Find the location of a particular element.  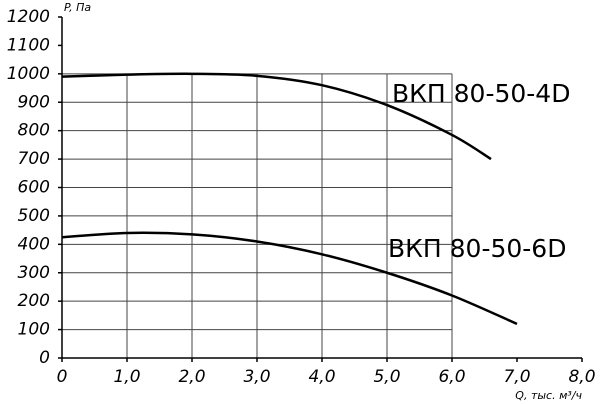

y-tick-label: 700 is located at coordinates (34, 159).